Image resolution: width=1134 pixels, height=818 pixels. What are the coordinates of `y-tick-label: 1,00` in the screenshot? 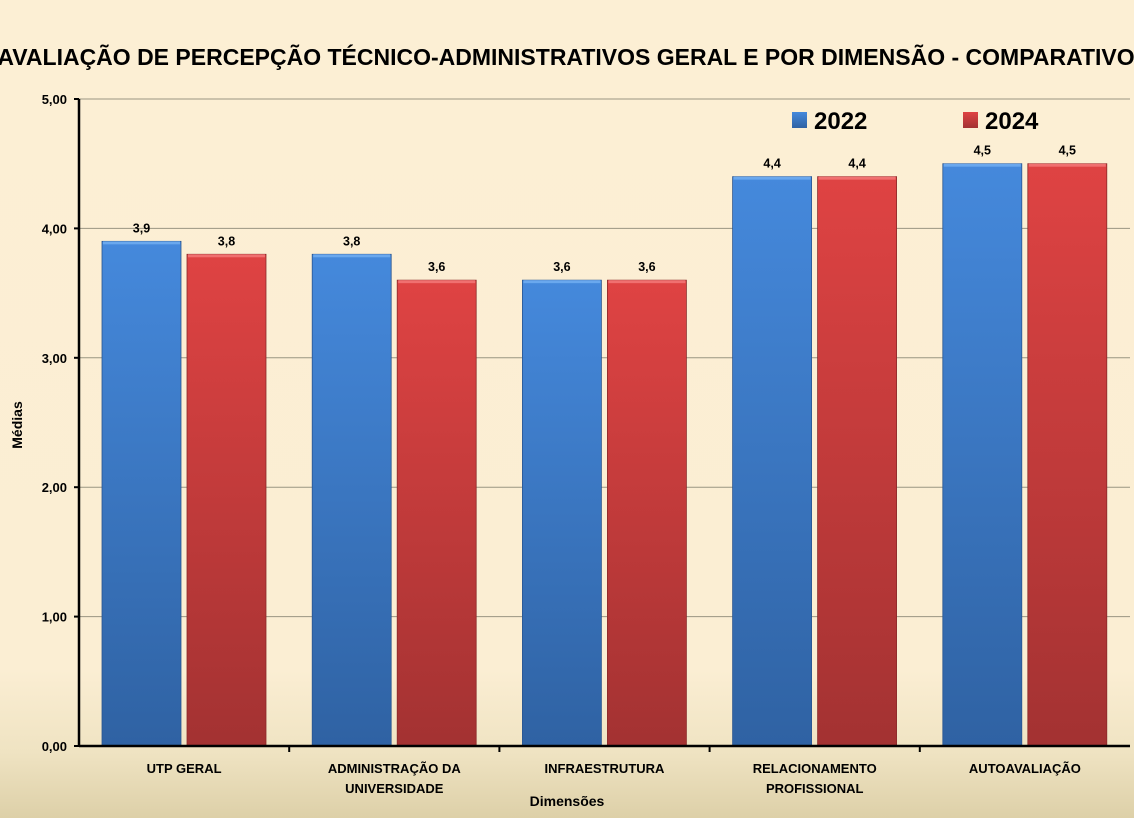 It's located at (54, 617).